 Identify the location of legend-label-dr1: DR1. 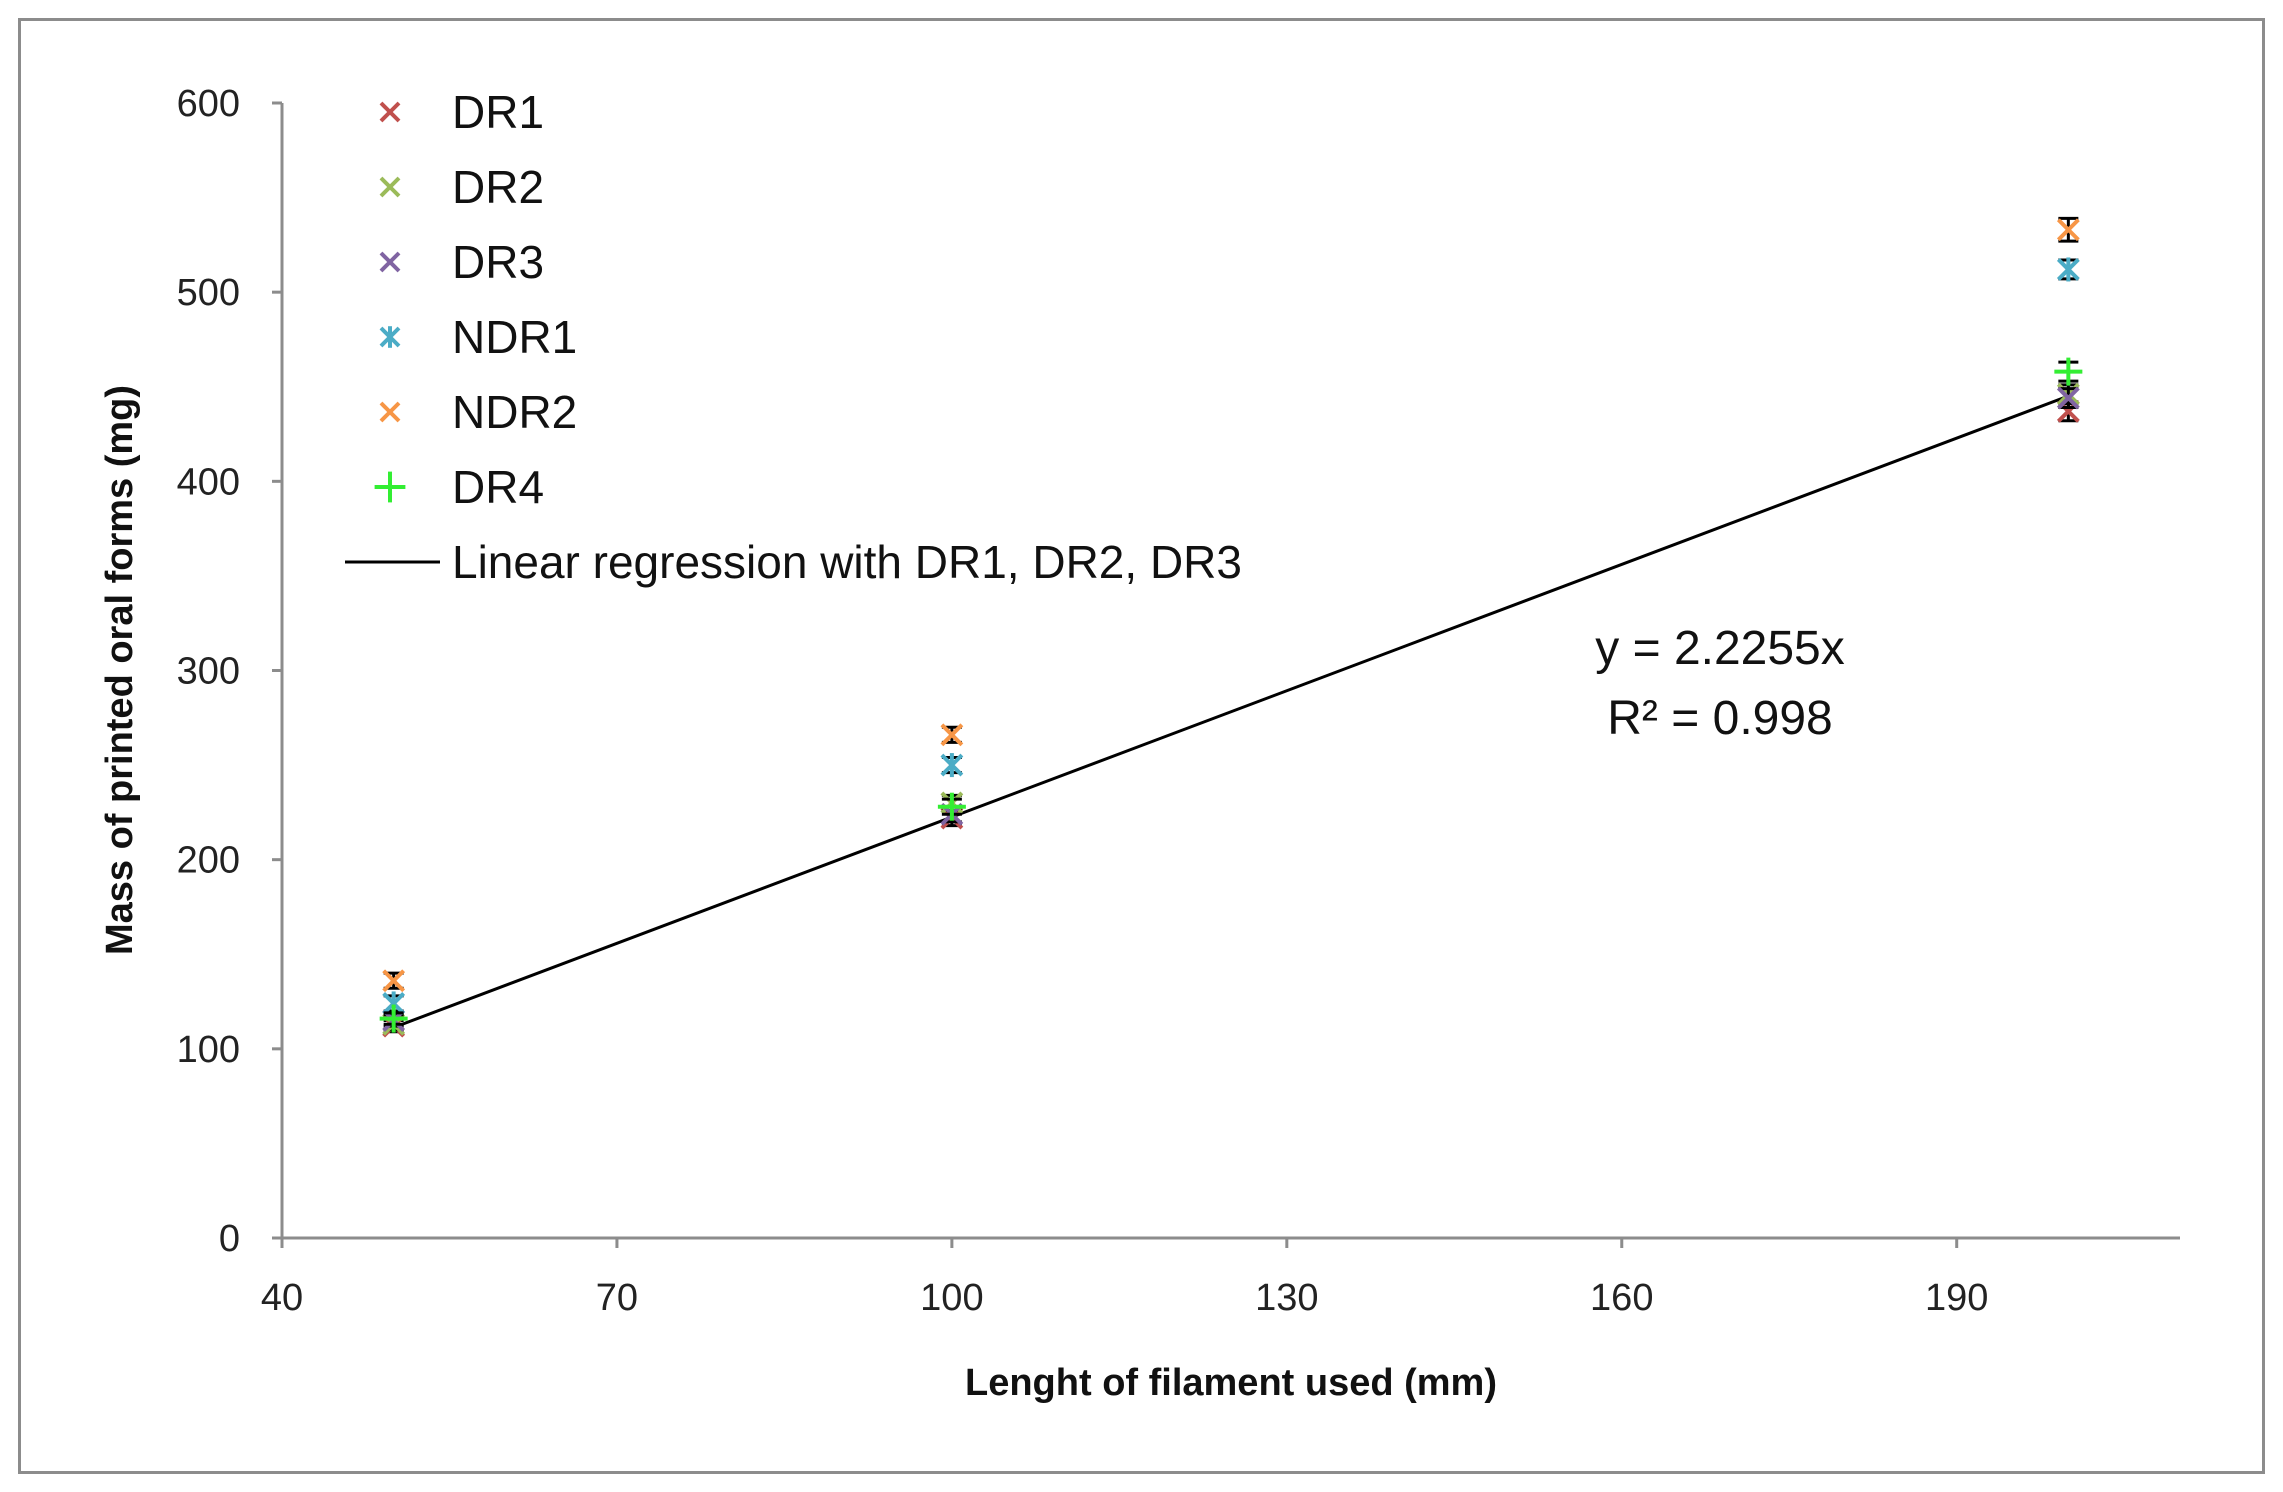
(498, 112).